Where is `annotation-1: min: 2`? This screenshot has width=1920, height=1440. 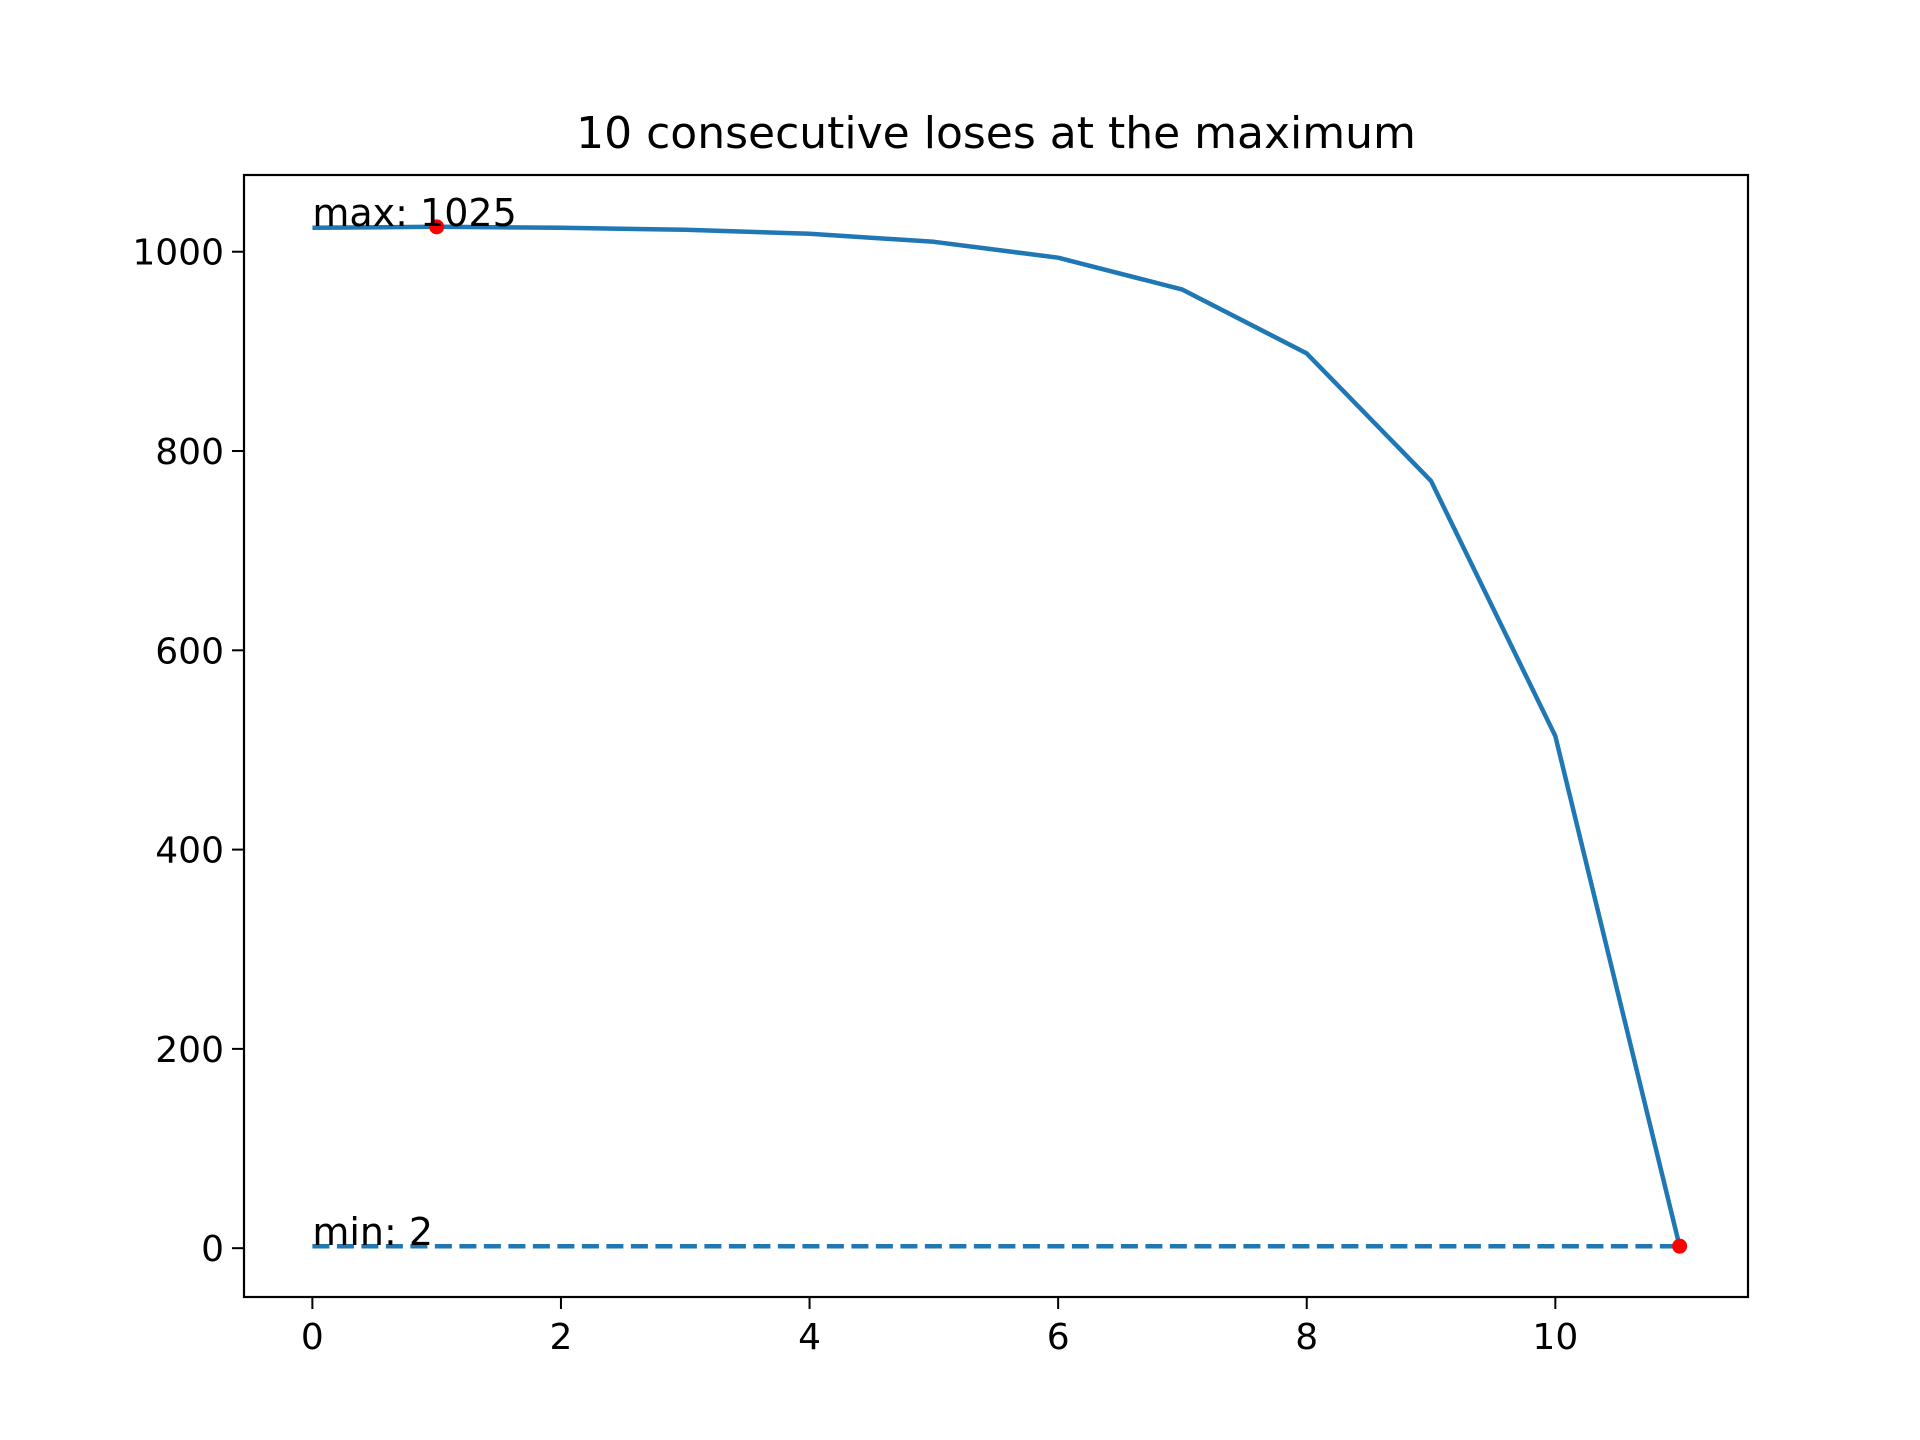 annotation-1: min: 2 is located at coordinates (372, 1232).